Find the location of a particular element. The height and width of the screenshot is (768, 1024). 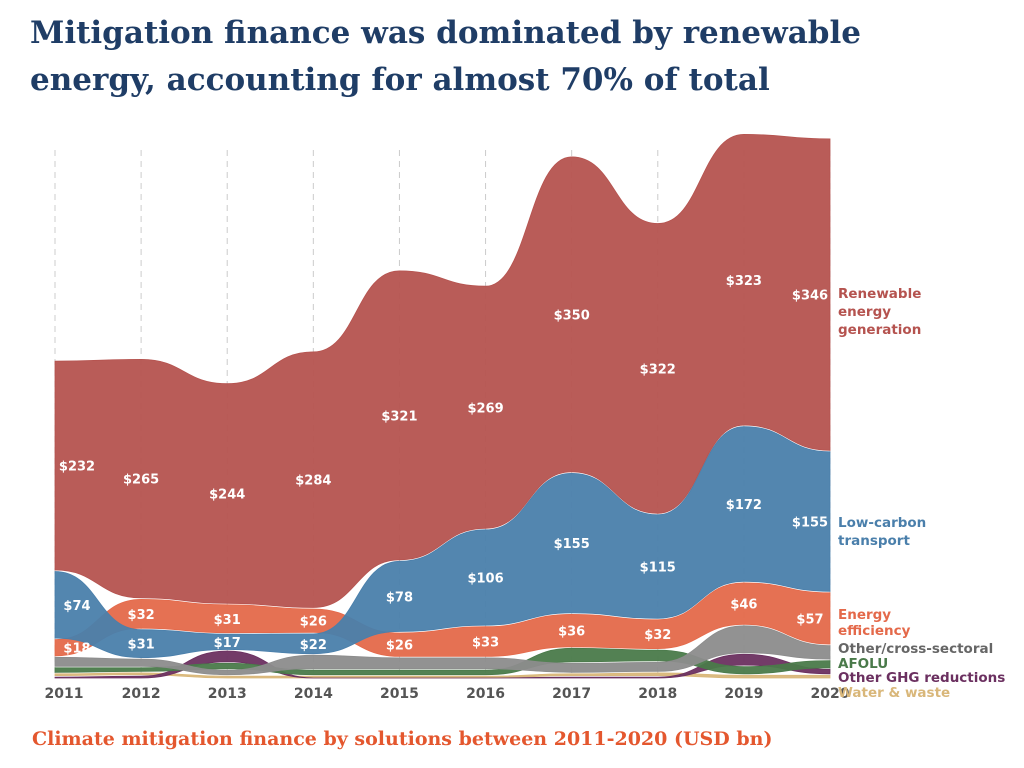

area-other-cross-sectoral is located at coordinates (442, 650).